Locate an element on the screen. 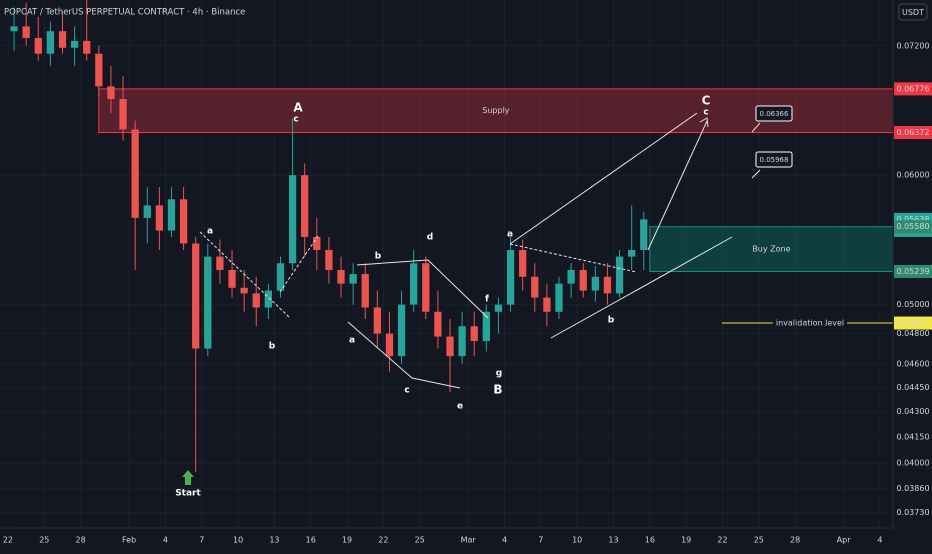 This screenshot has width=932, height=554. wave-label: B is located at coordinates (497, 390).